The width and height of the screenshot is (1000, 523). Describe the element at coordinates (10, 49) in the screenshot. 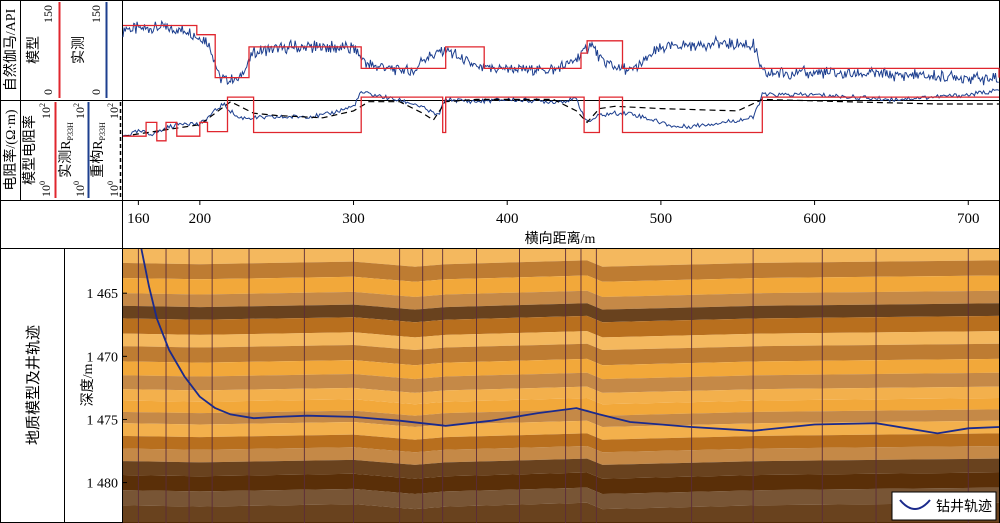

I see `gamma-group-label: 自然伽马/API` at that location.